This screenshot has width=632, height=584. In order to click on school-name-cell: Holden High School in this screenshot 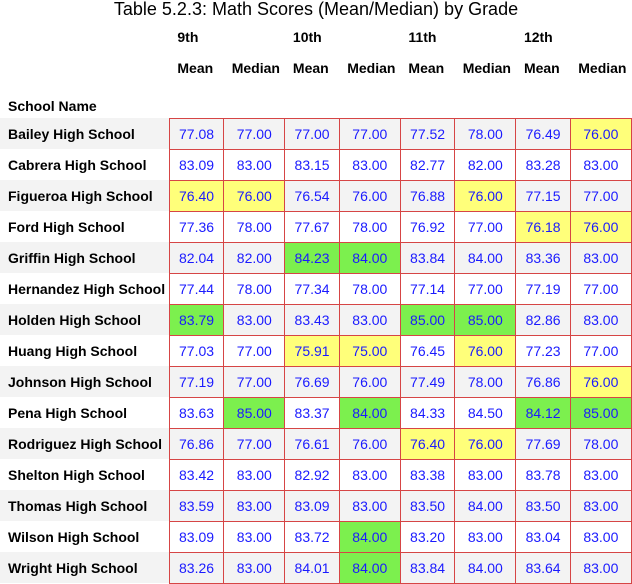, I will do `click(85, 319)`.